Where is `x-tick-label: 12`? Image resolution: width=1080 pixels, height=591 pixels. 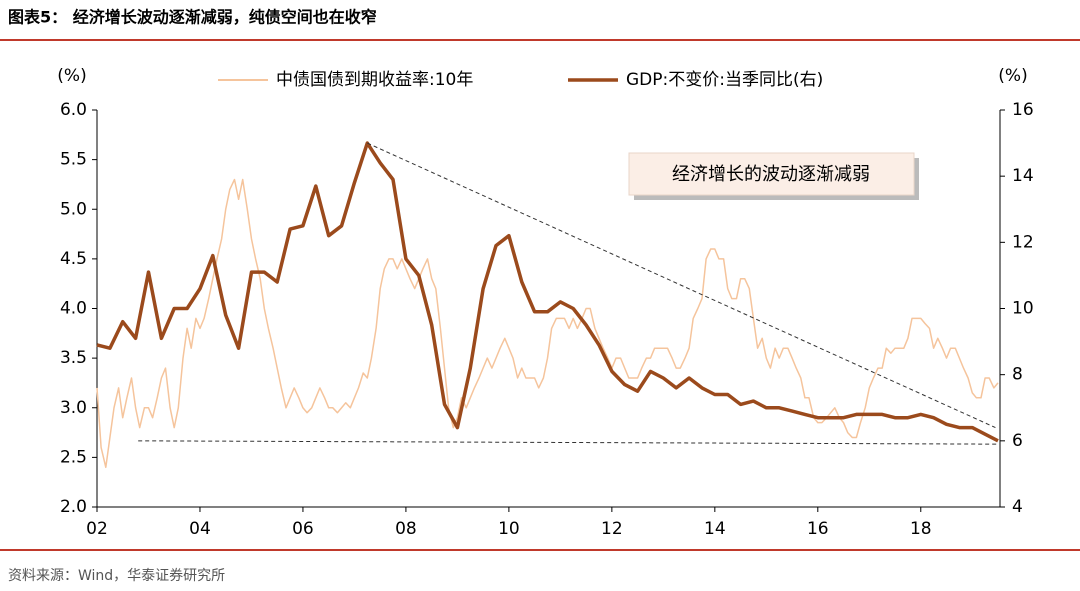 x-tick-label: 12 is located at coordinates (612, 529).